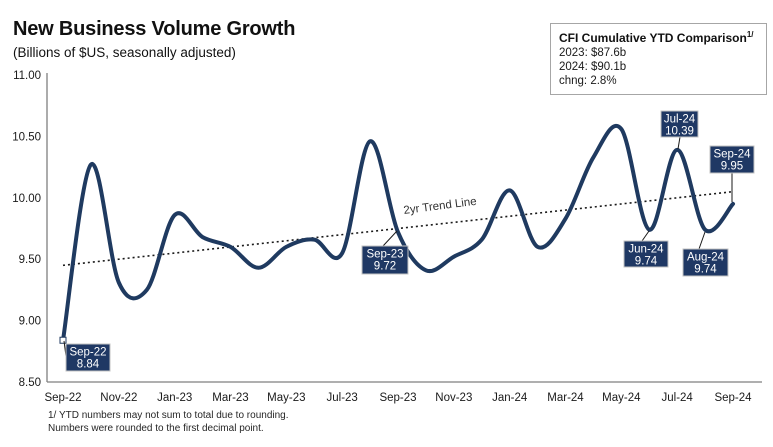 The width and height of the screenshot is (773, 447). Describe the element at coordinates (621, 398) in the screenshot. I see `x-axis-label: May-24` at that location.